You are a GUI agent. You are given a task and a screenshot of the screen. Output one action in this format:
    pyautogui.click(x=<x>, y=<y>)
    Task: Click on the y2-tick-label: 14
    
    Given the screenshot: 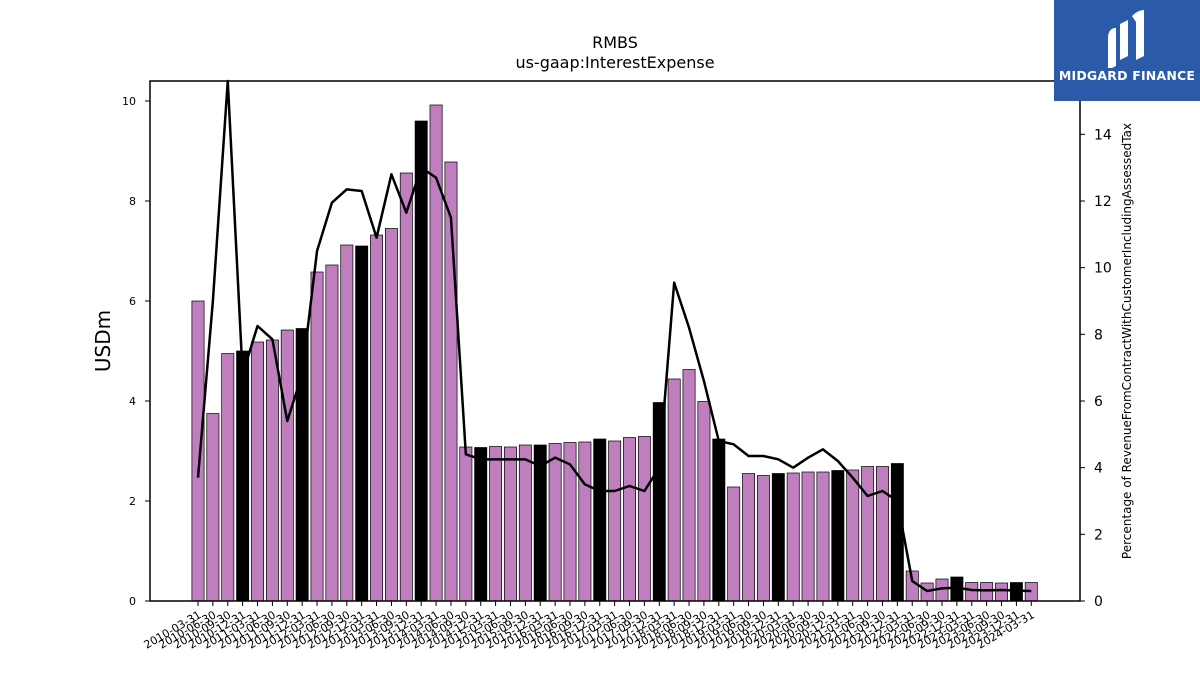 What is the action you would take?
    pyautogui.click(x=1103, y=135)
    